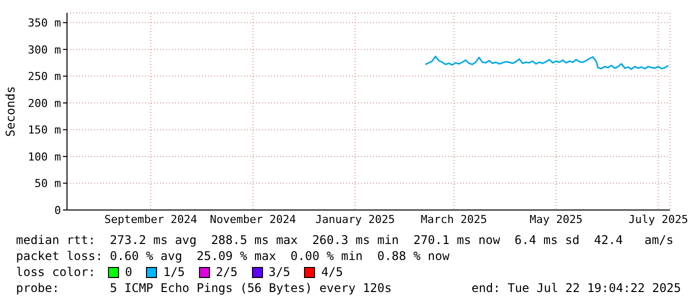  Describe the element at coordinates (45, 130) in the screenshot. I see `y-tick-label: 150 m` at that location.